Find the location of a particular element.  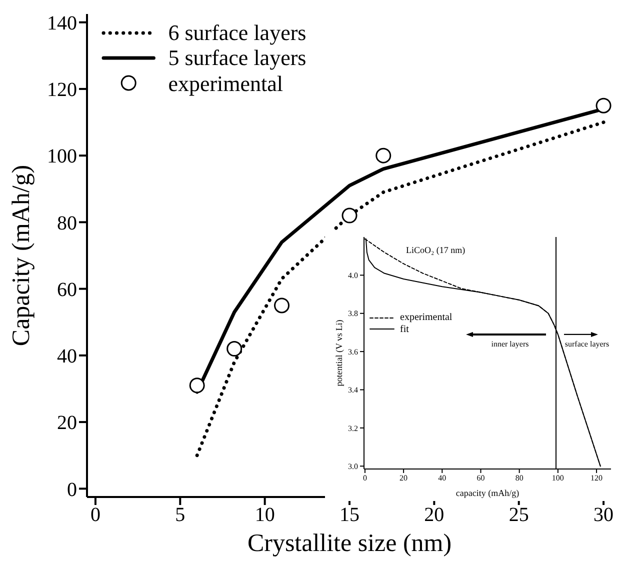

legend-label: 6 surface layers is located at coordinates (237, 33).